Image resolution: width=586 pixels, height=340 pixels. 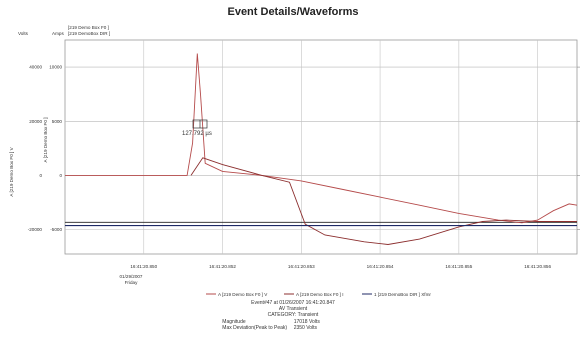 What do you see at coordinates (197, 134) in the screenshot?
I see `cursor-annotation: 127.792 µs` at bounding box center [197, 134].